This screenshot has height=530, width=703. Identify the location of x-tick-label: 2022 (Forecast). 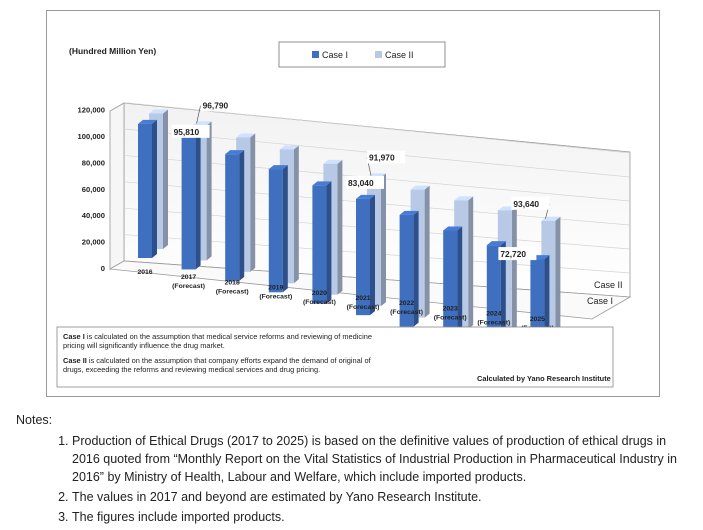
(406, 308).